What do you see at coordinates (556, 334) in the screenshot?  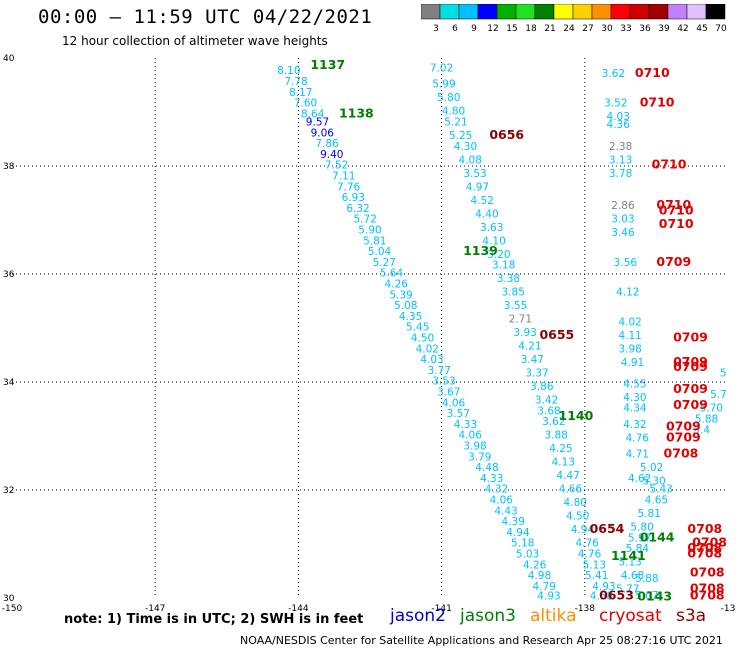 I see `pass-time-label: 0655` at bounding box center [556, 334].